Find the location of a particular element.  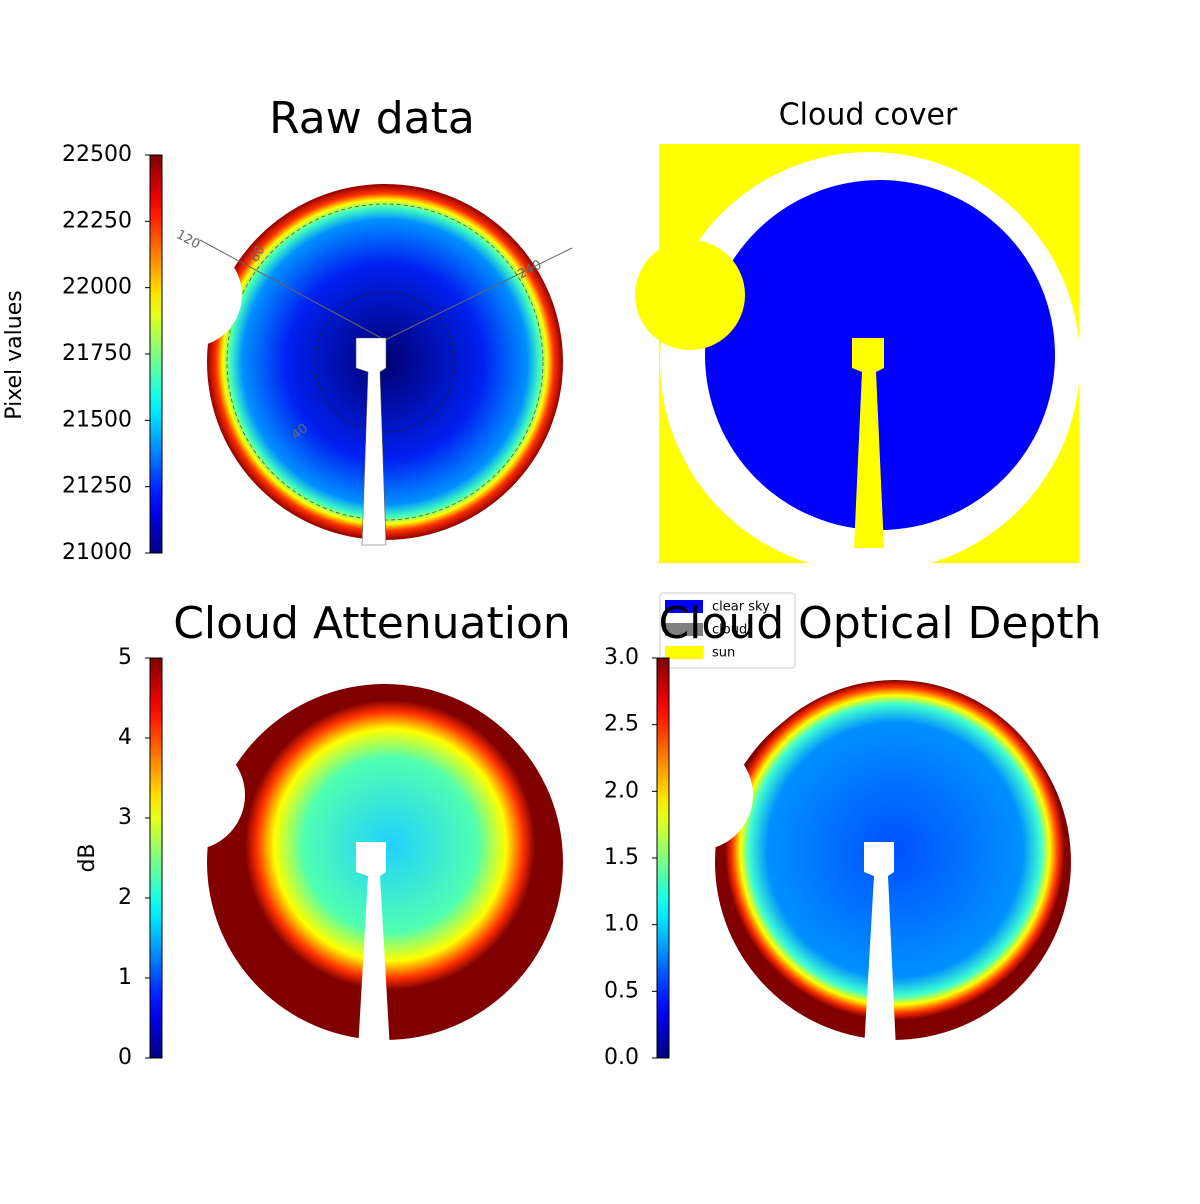

attenuation-core is located at coordinates (390, 845).